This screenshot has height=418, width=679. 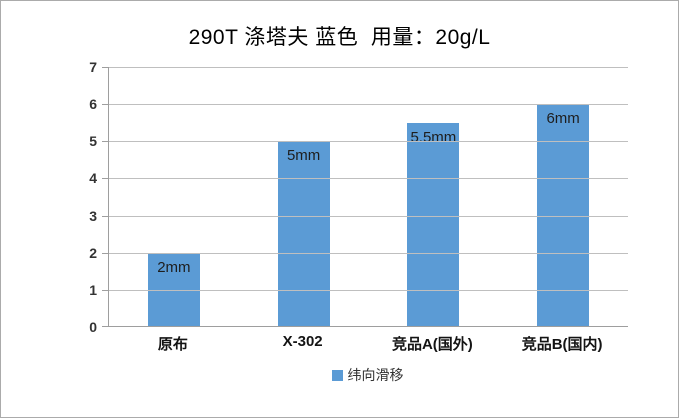 I want to click on bar-slot-3: 6mm, so click(x=563, y=197).